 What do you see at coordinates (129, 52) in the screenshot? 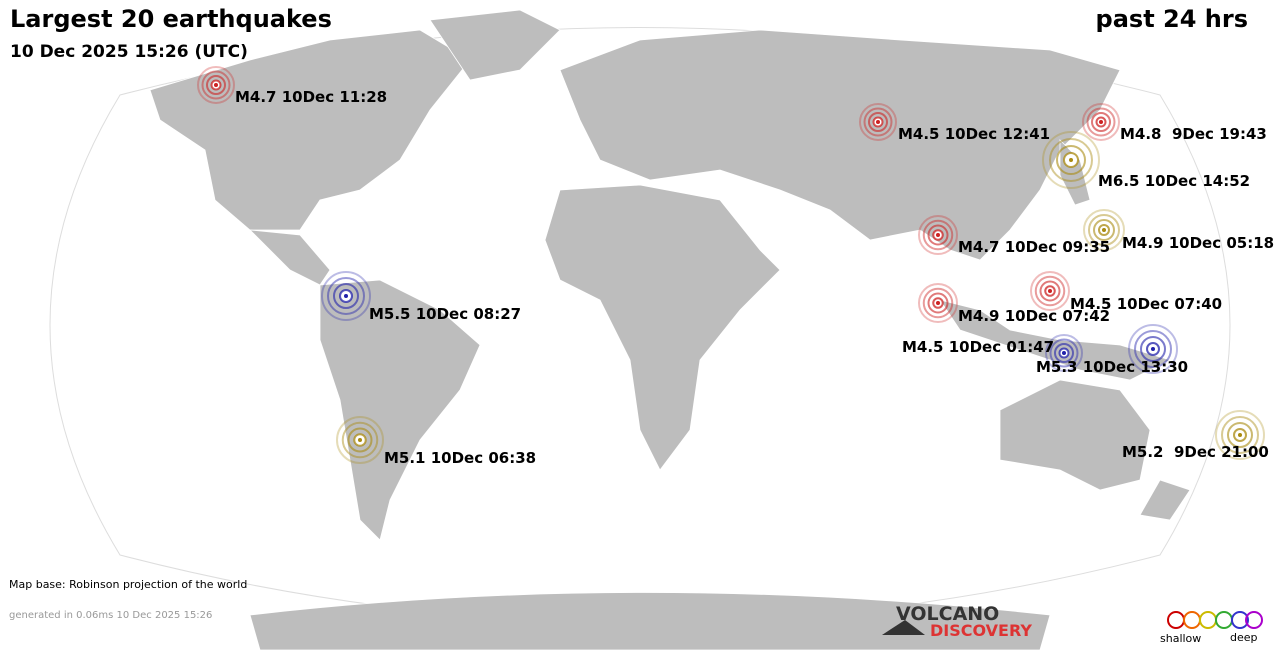
I see `datetime: 10 Dec 2025 15:26 (UTC)` at bounding box center [129, 52].